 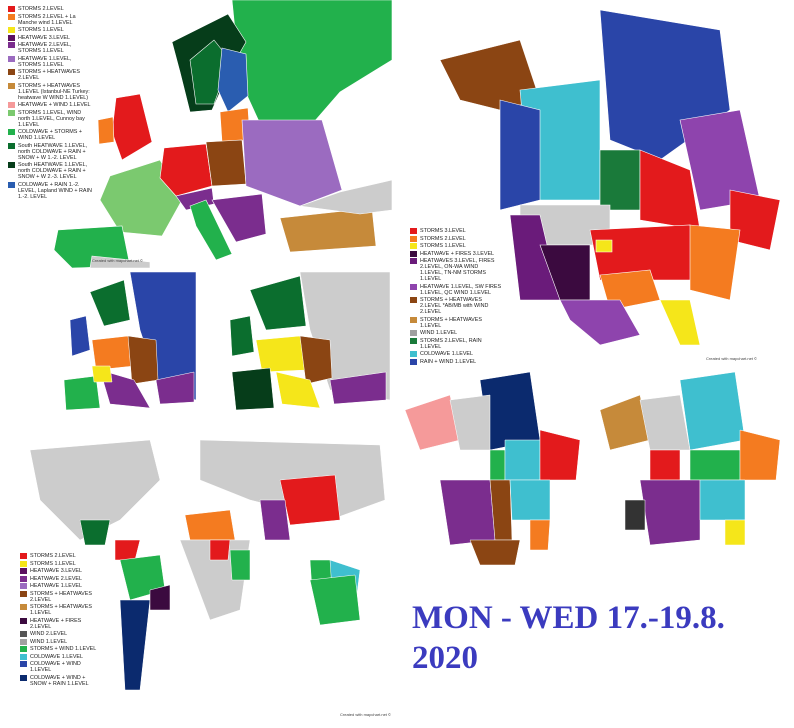 What do you see at coordinates (568, 618) in the screenshot?
I see `title-line: MON - WED 17.-19.8.` at bounding box center [568, 618].